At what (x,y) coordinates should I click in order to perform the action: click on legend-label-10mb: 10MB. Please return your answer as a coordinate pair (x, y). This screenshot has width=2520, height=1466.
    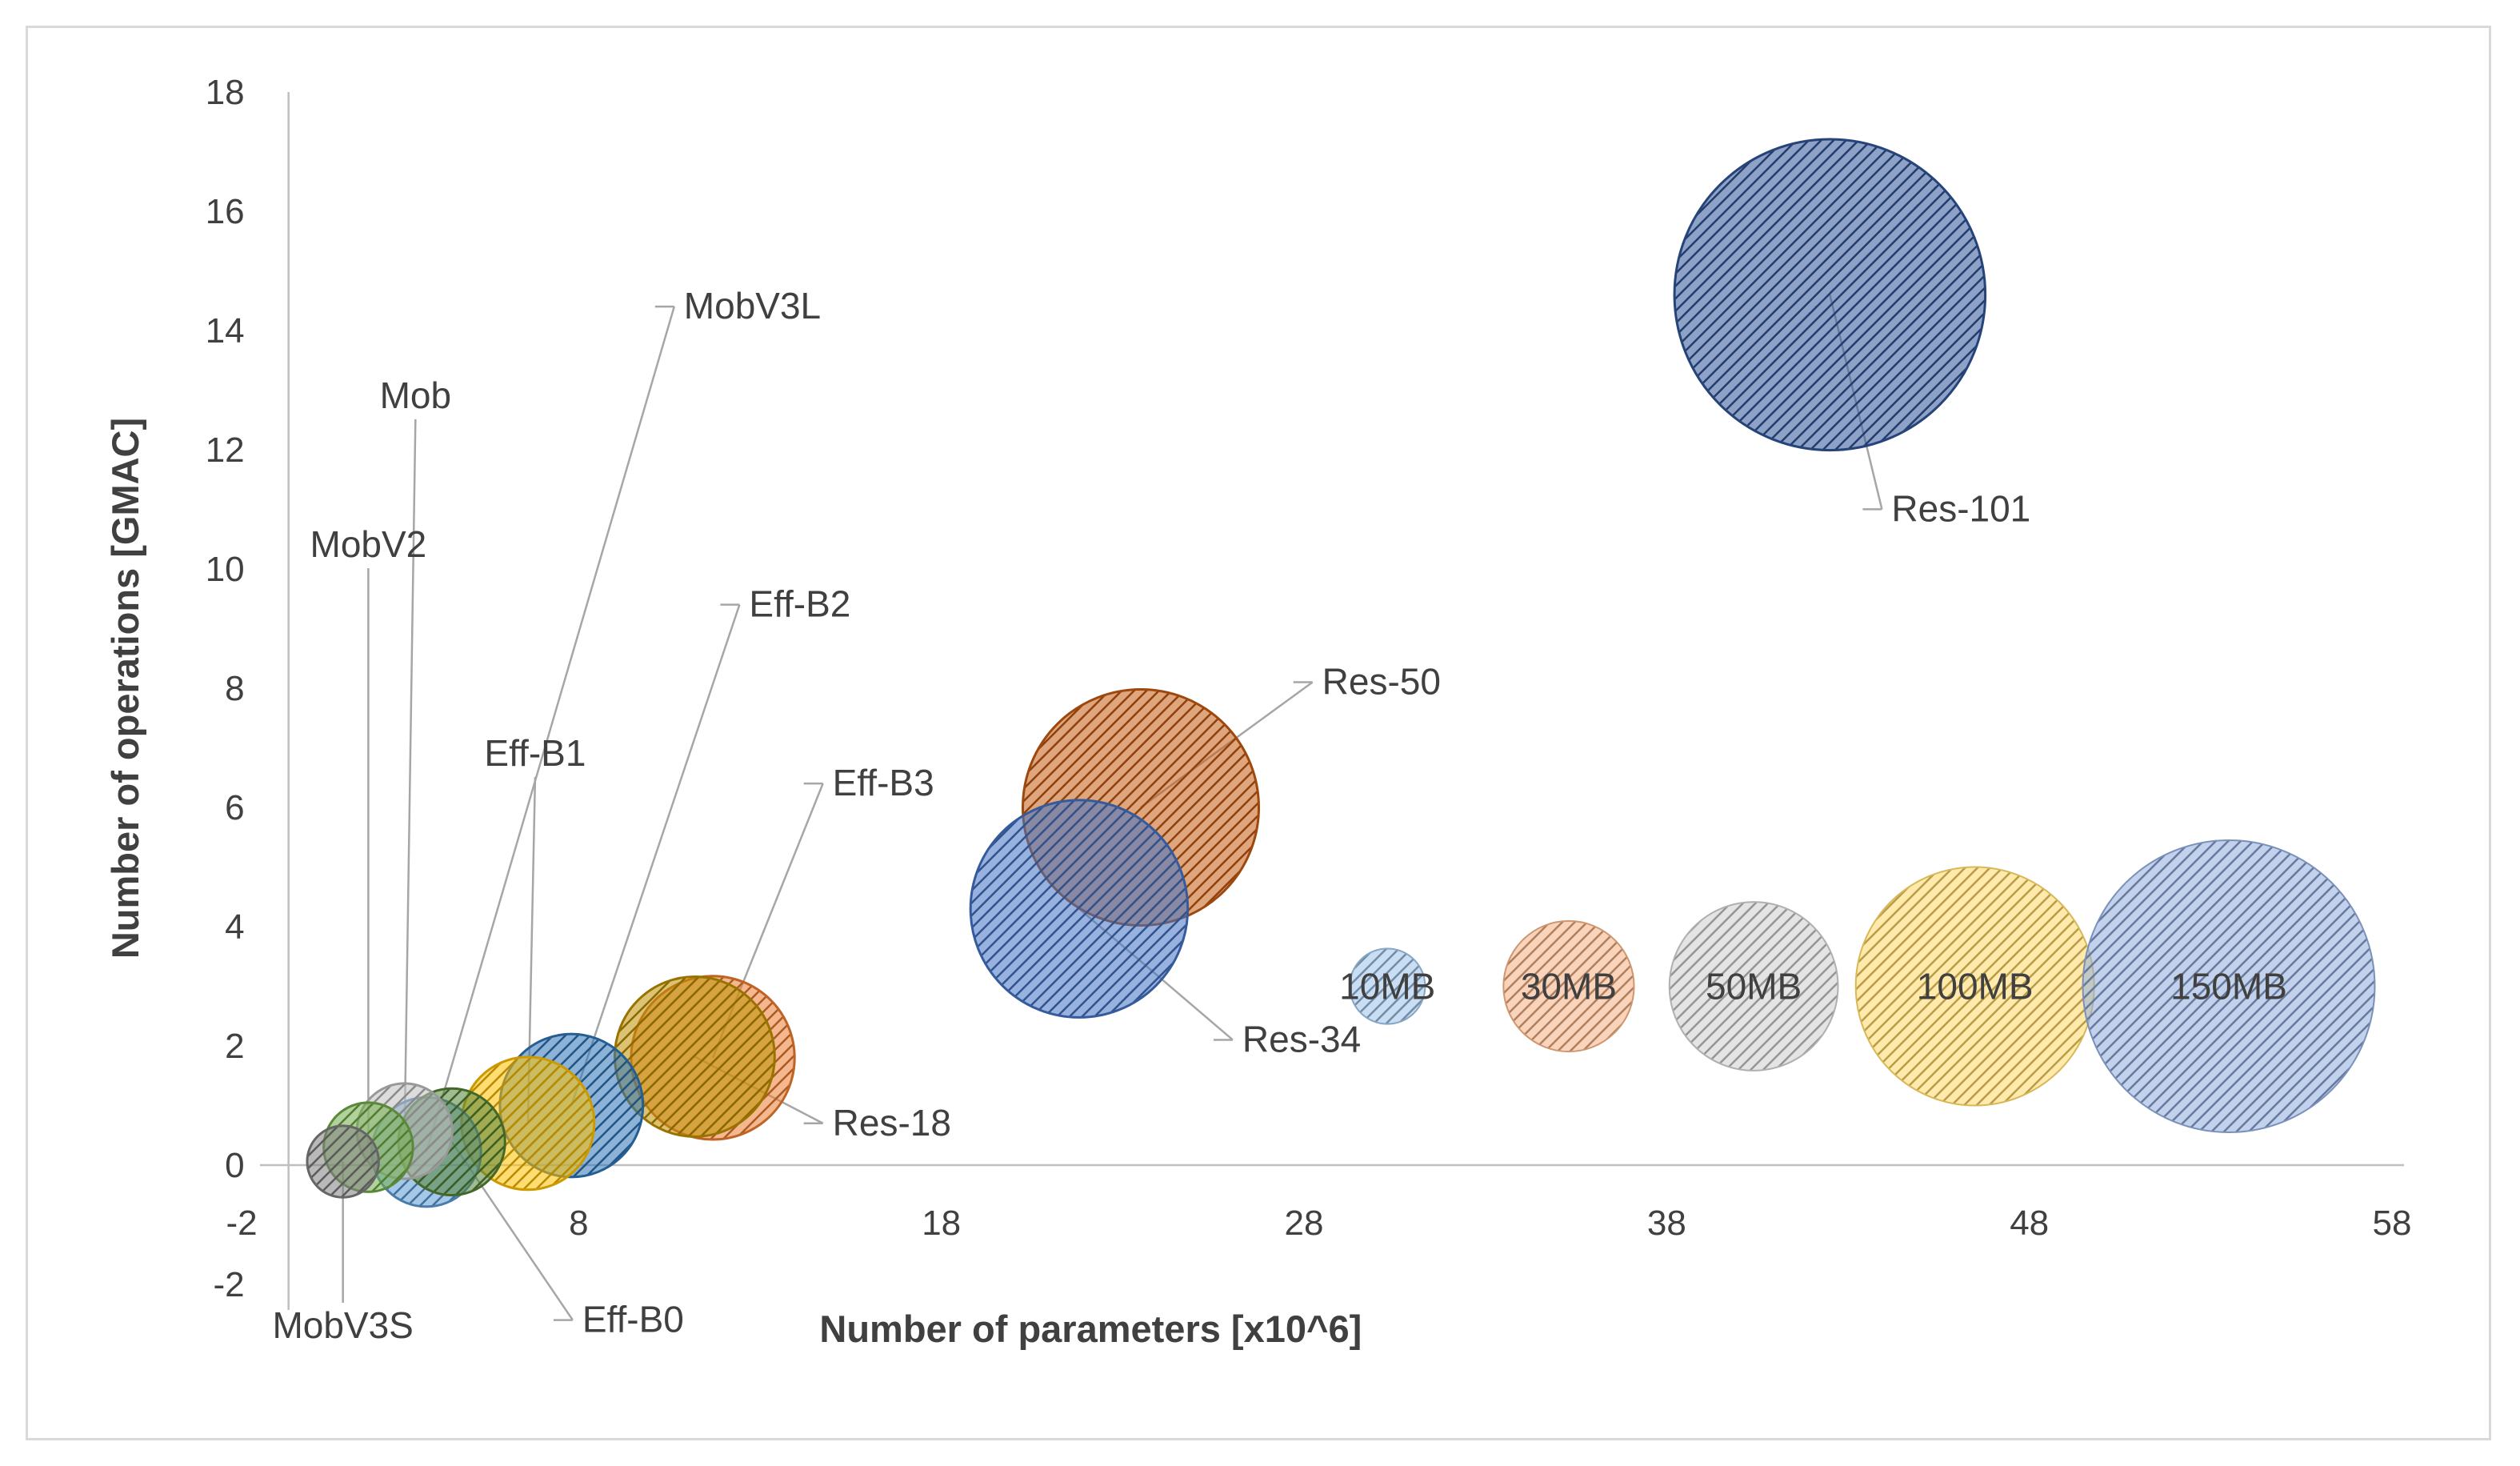
    Looking at the image, I should click on (1387, 986).